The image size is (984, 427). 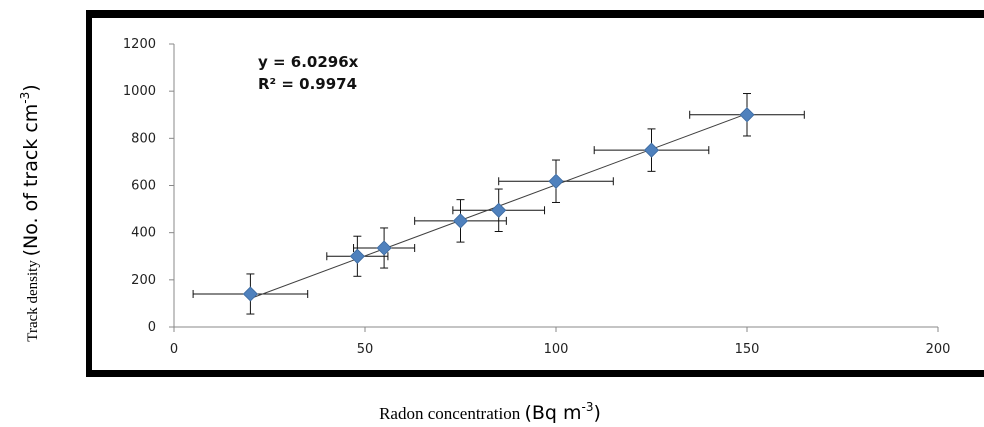 What do you see at coordinates (143, 138) in the screenshot?
I see `y-tick-label: 800` at bounding box center [143, 138].